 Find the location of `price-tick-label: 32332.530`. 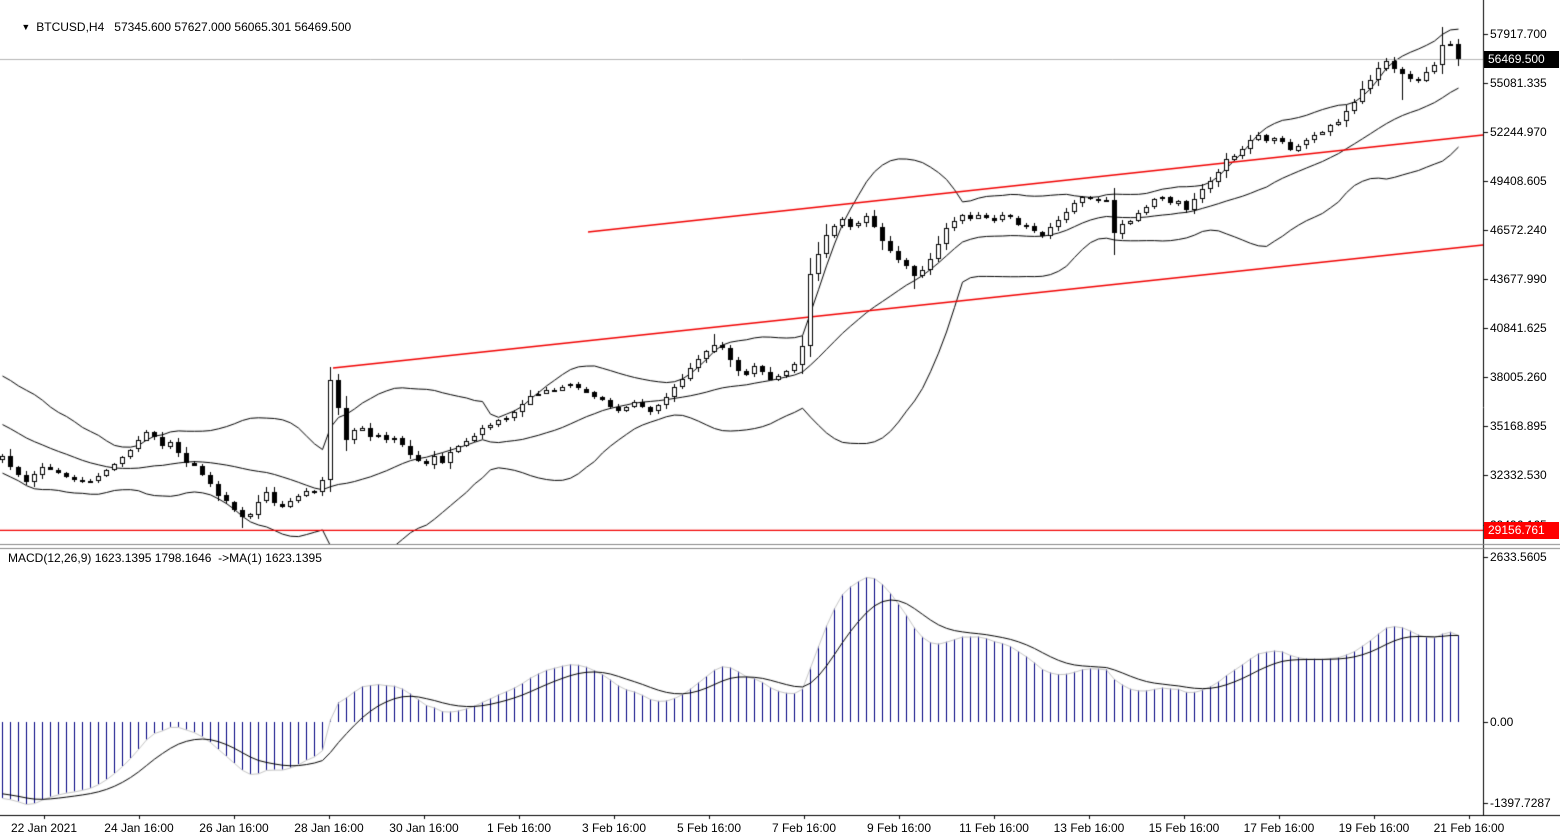

price-tick-label: 32332.530 is located at coordinates (1518, 475).